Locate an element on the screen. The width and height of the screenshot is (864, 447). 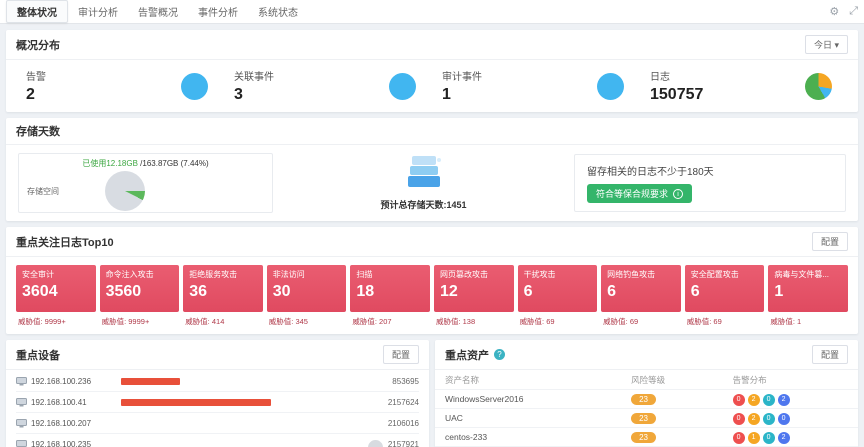
stat-logs-label: 日志 is located at coordinates (660, 77).